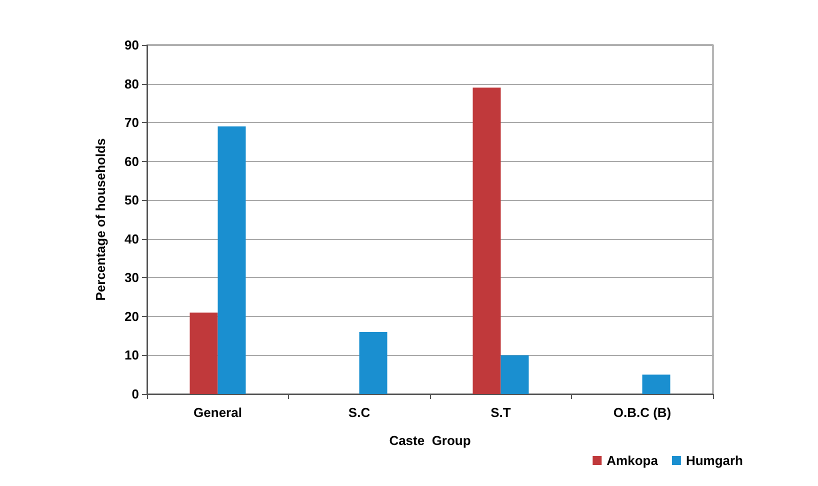 This screenshot has height=486, width=818. Describe the element at coordinates (642, 412) in the screenshot. I see `x-tick-label: O.B.C (B)` at that location.